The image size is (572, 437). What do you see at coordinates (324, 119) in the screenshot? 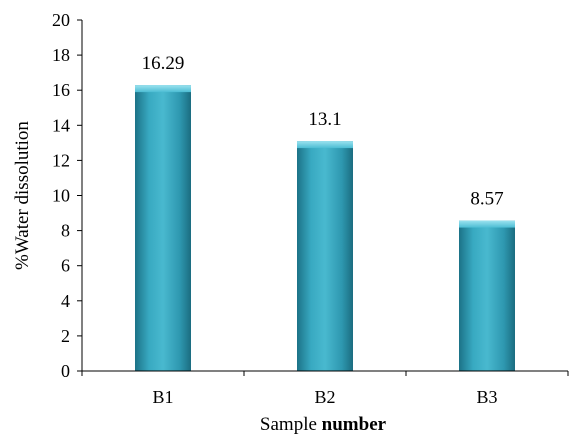
I see `data-label: 13.1` at bounding box center [324, 119].